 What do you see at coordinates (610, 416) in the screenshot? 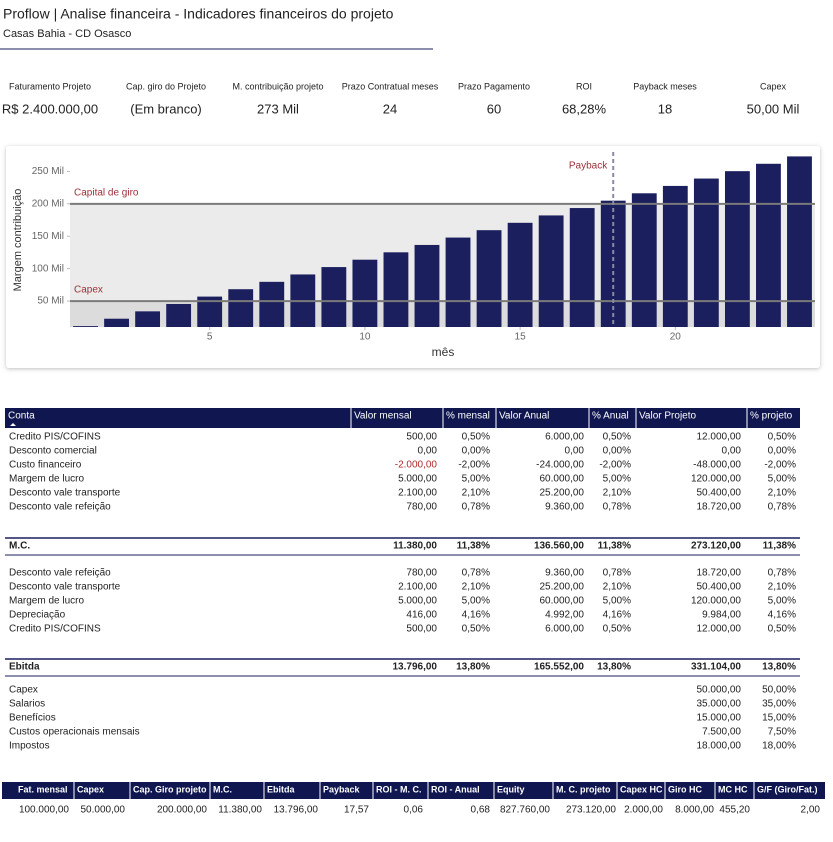
I see `table-header: % Anual` at bounding box center [610, 416].